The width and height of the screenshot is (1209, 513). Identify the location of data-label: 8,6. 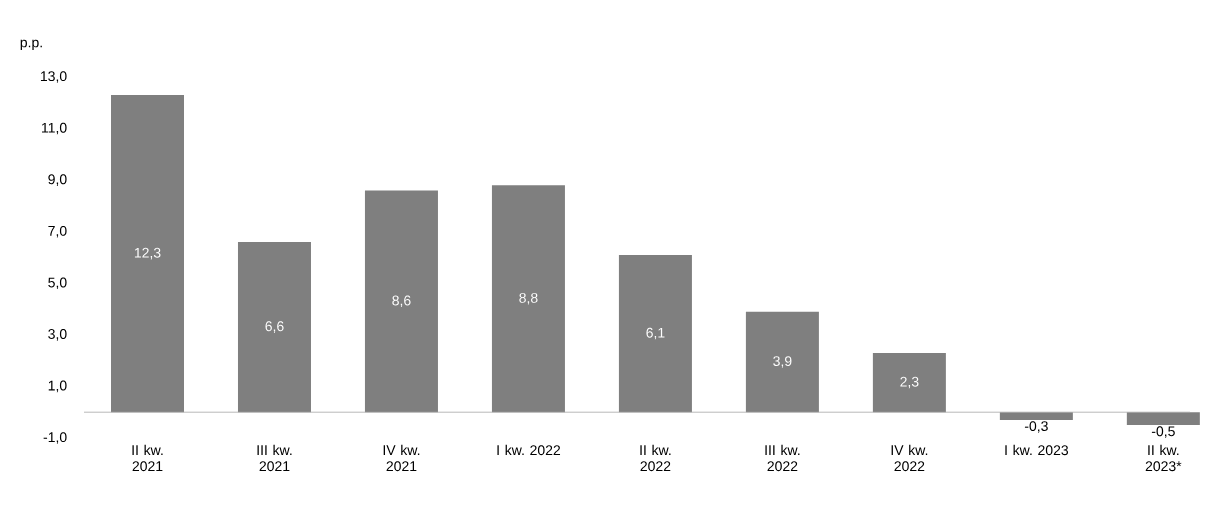
(401, 301).